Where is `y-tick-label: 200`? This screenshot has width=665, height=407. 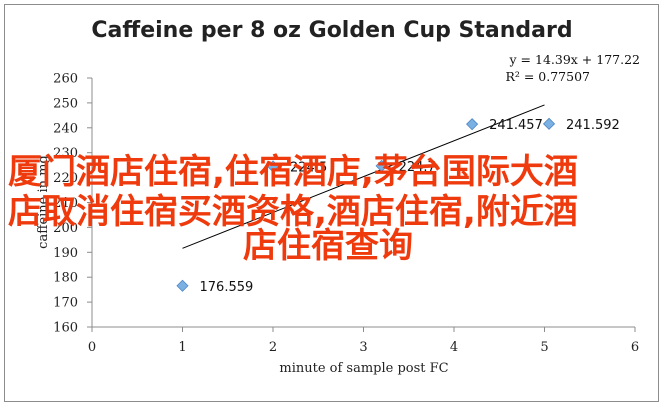
y-tick-label: 200 is located at coordinates (65, 228).